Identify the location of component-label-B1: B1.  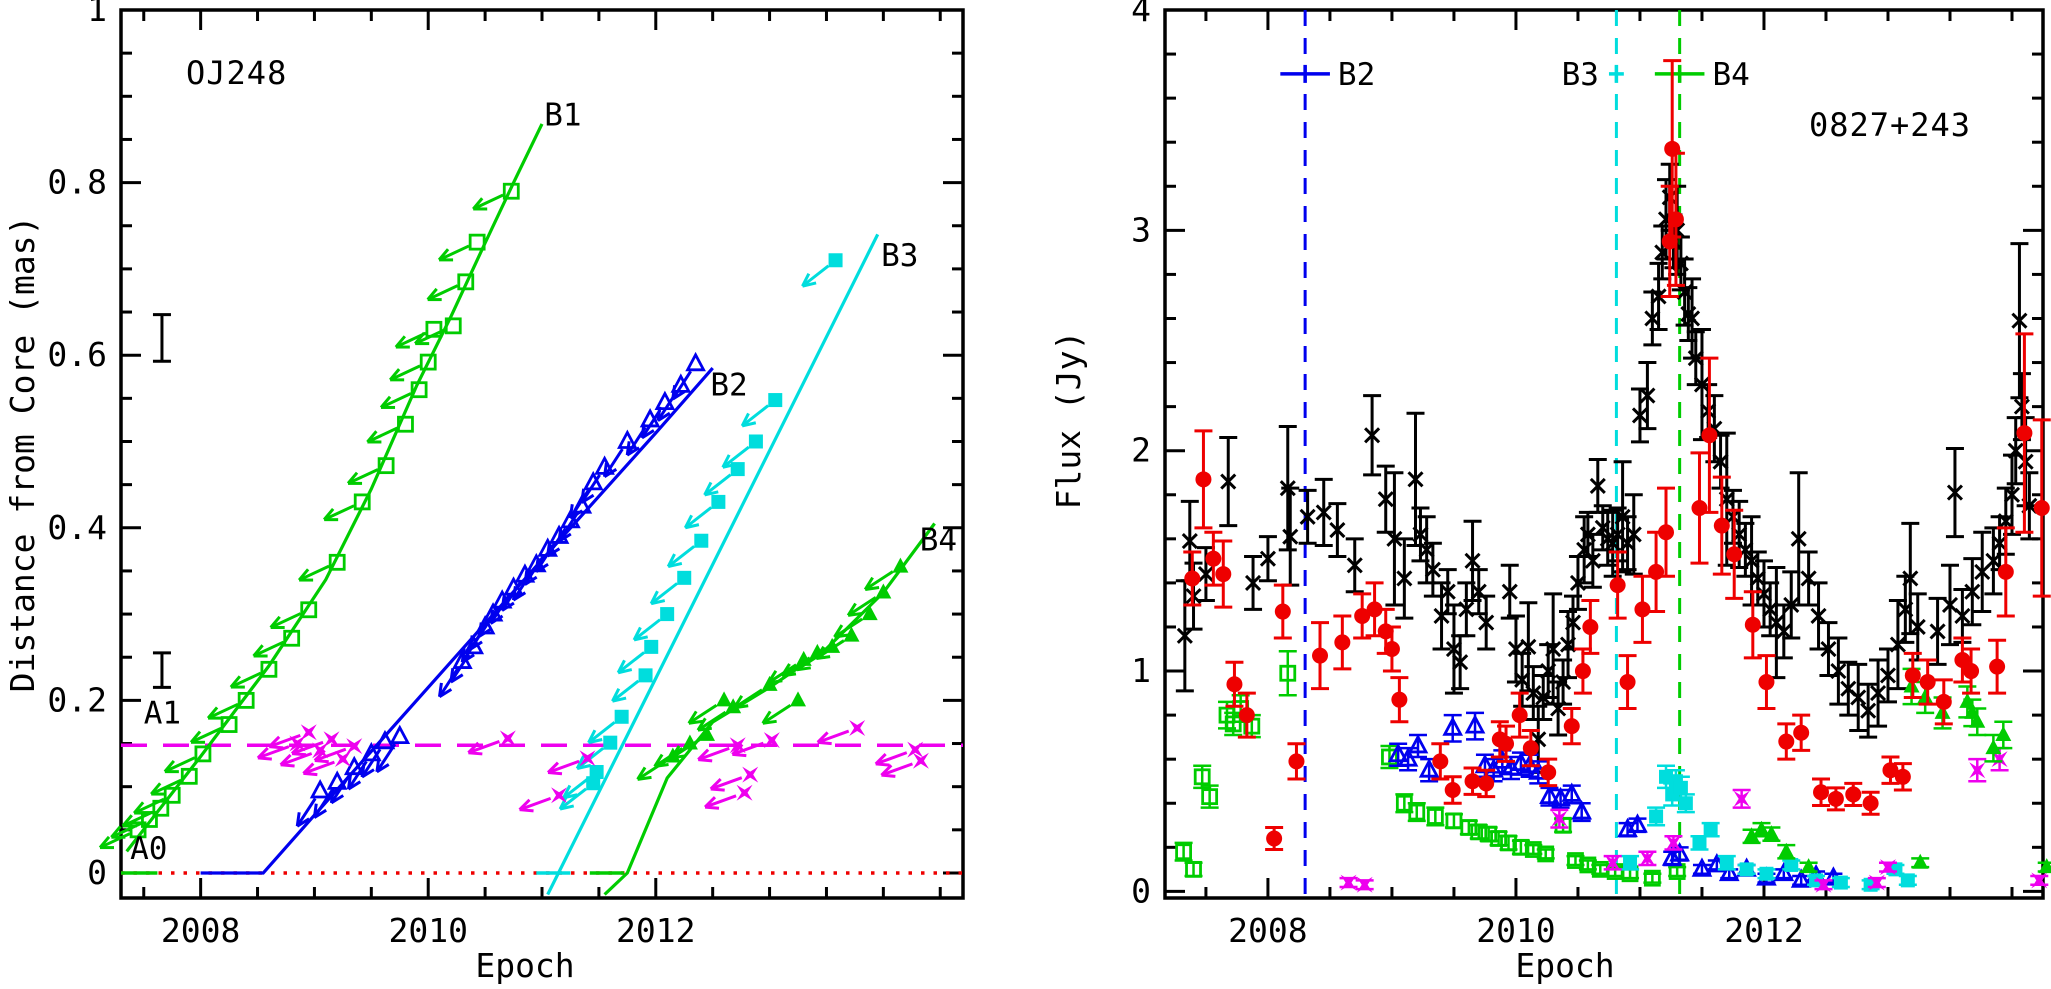
(562, 115).